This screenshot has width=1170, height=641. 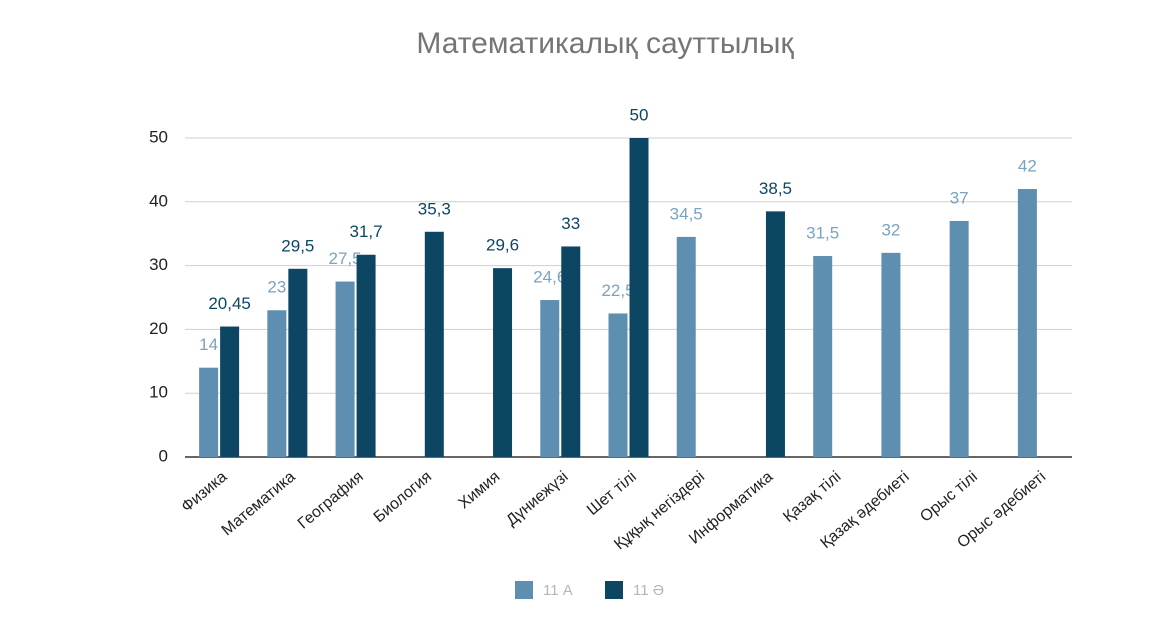 What do you see at coordinates (158, 200) in the screenshot?
I see `y-tick-label: 40` at bounding box center [158, 200].